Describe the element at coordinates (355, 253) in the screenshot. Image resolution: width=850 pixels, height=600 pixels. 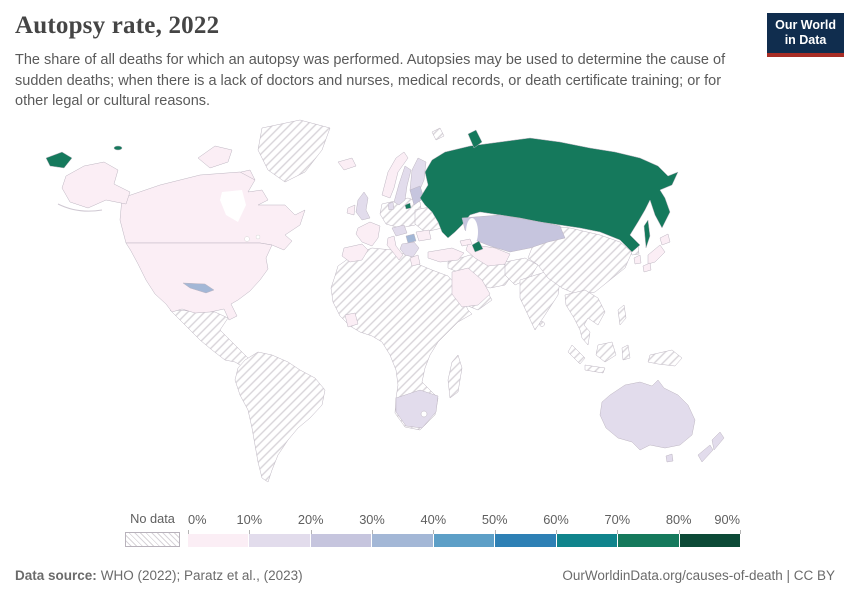
I see `country-spain-portugal` at that location.